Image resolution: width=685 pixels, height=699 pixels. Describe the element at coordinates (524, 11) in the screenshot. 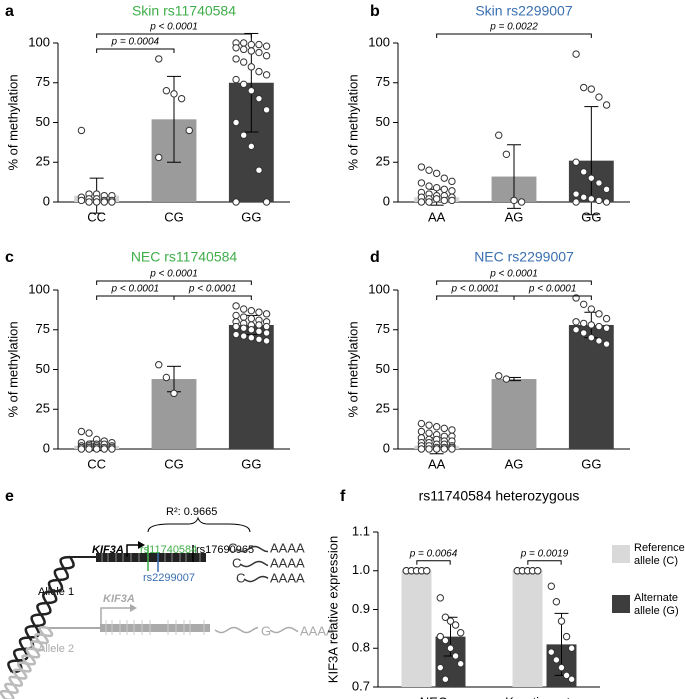

I see `chart-title: Skin rs2299007` at that location.